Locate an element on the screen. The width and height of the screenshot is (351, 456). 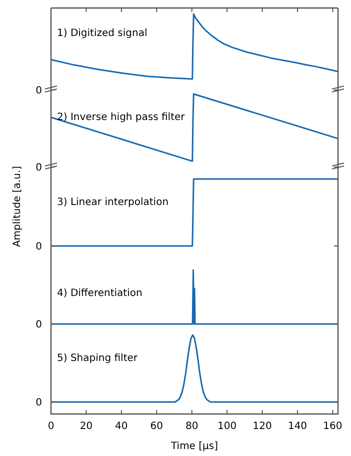
text: 1) Digitized signal is located at coordinates (102, 33).